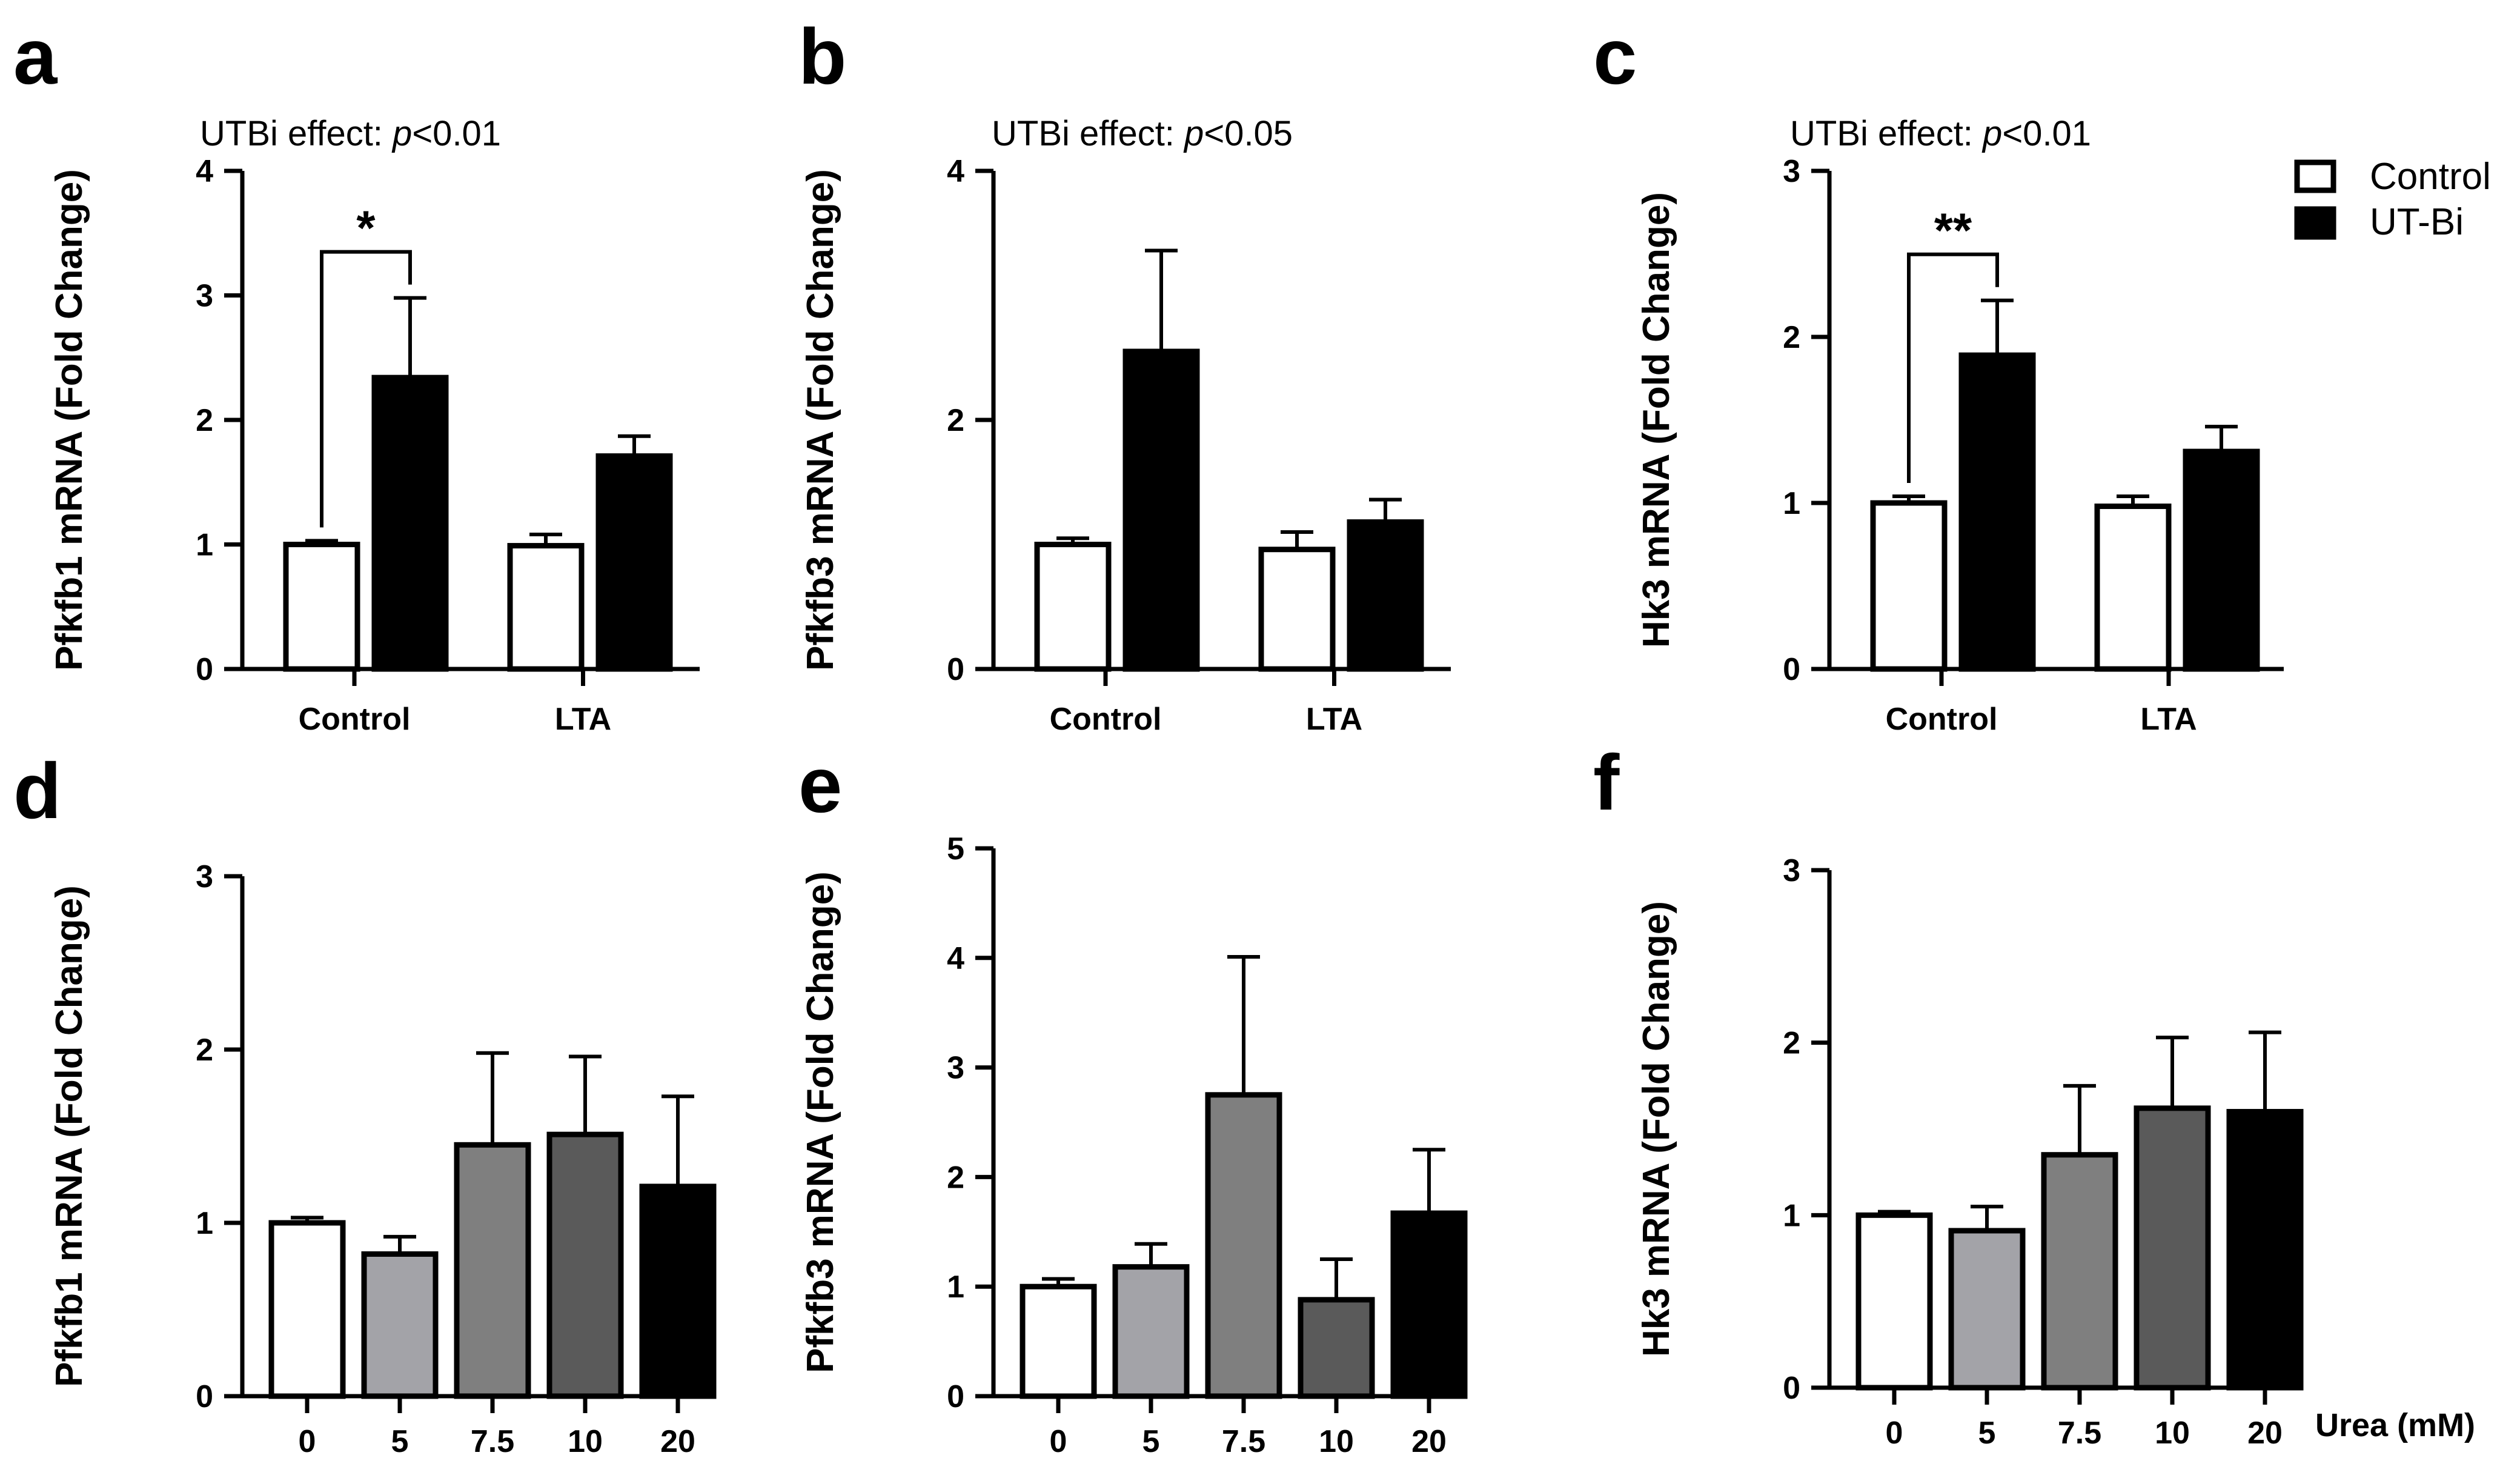 This screenshot has width=2520, height=1461. I want to click on annotation-prefix: UTBi effect:, so click(1886, 133).